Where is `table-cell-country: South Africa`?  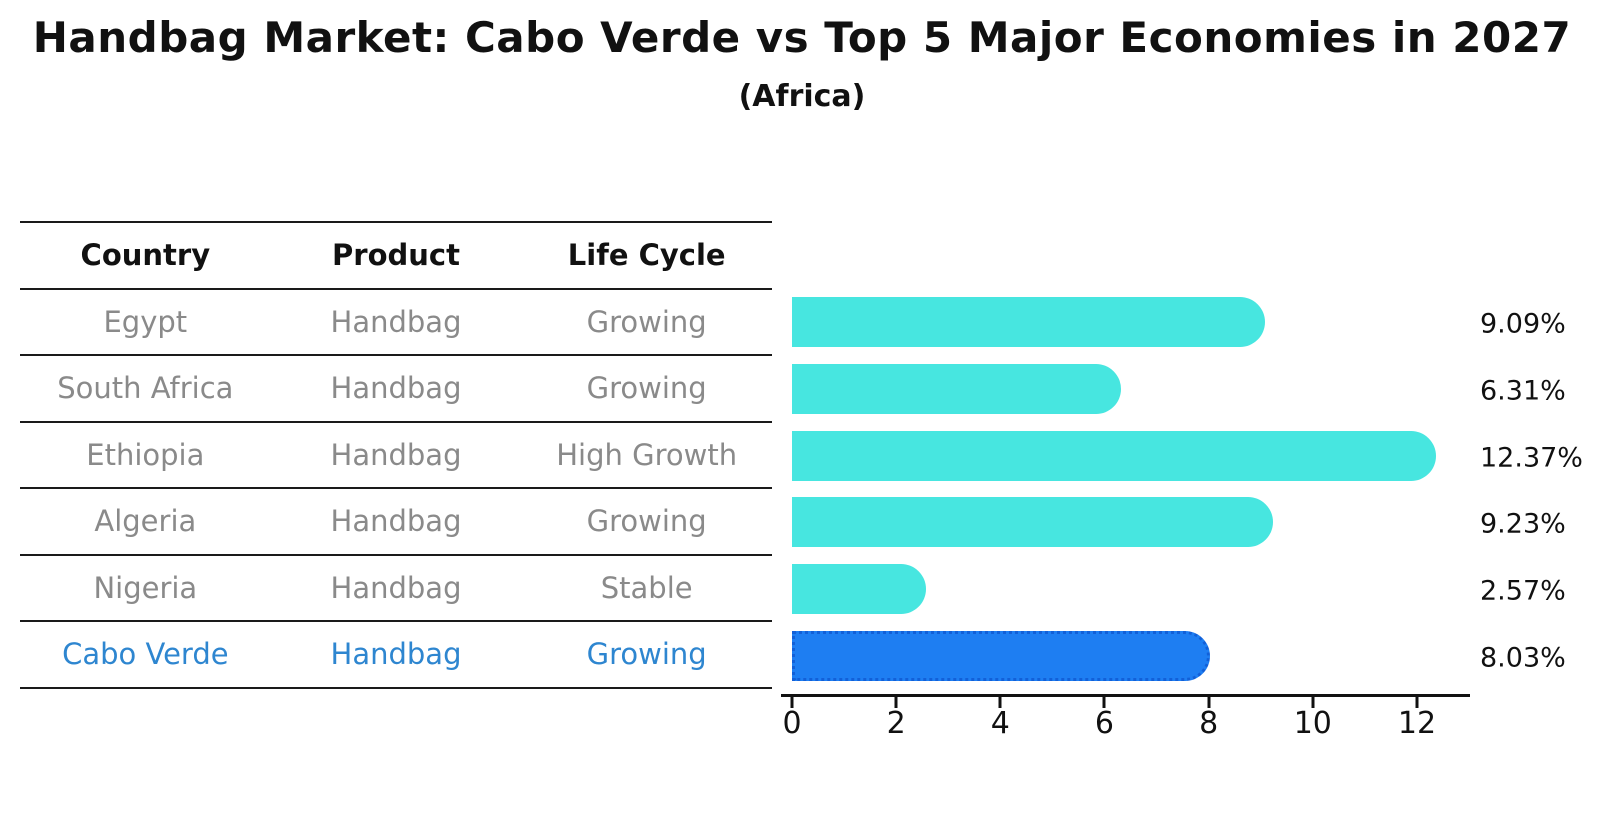
table-cell-country: South Africa is located at coordinates (145, 388).